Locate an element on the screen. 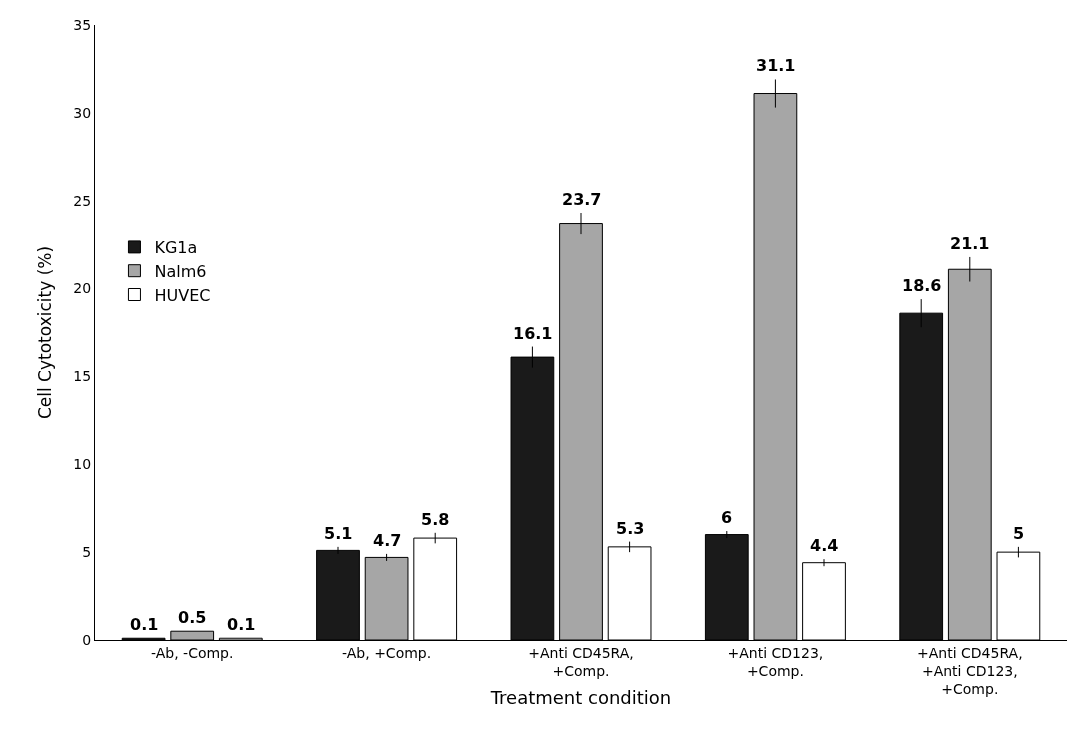  x-tick-label: +Anti CD45RA, +Anti CD123, +Comp. is located at coordinates (970, 671).